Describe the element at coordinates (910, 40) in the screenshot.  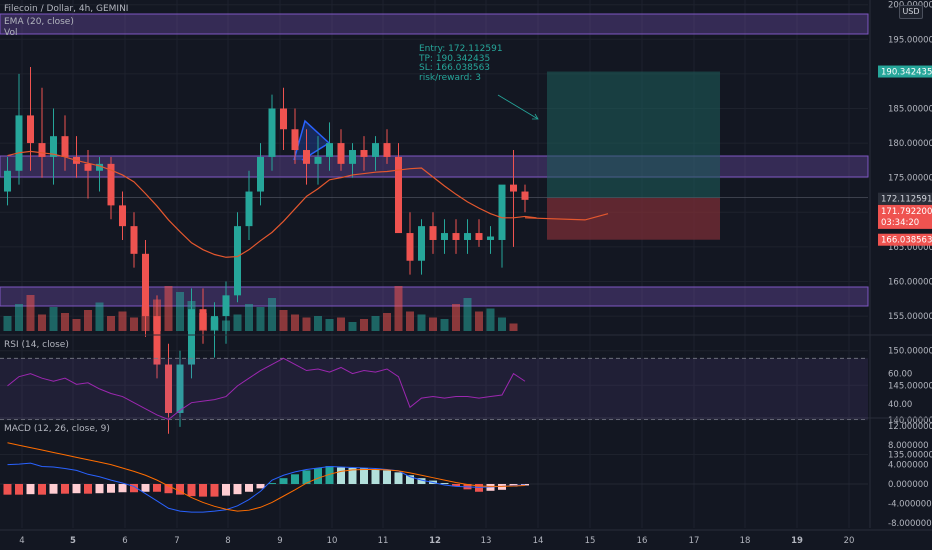
I see `price-tick-label: 195.000000` at that location.